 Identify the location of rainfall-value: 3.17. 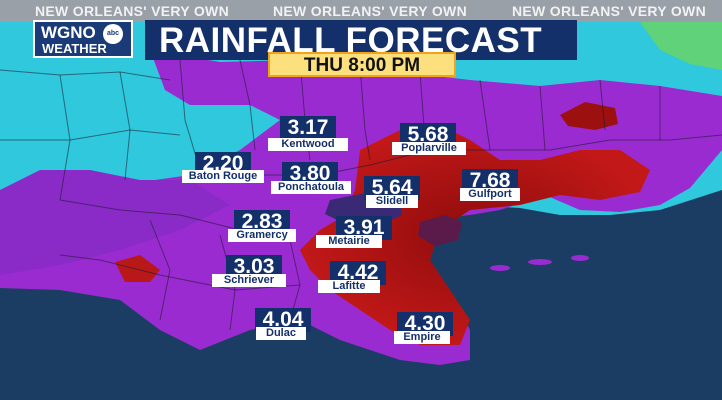
(308, 128).